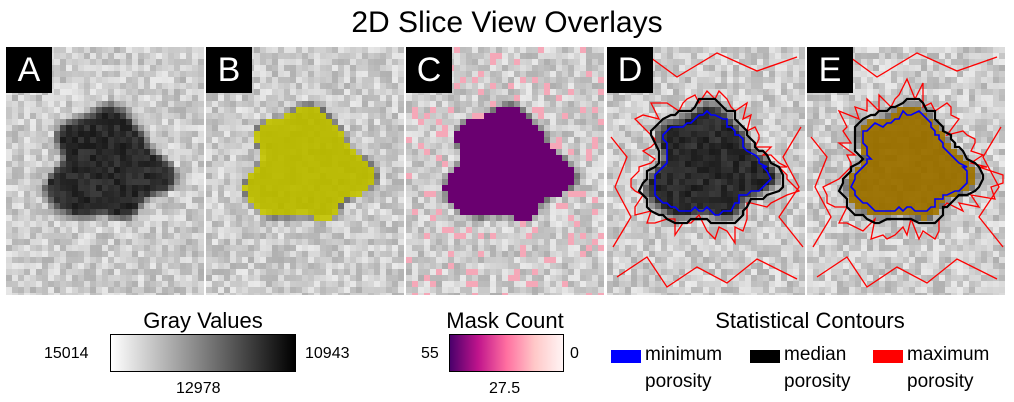  Describe the element at coordinates (815, 354) in the screenshot. I see `legend-label-median-line1: median` at that location.